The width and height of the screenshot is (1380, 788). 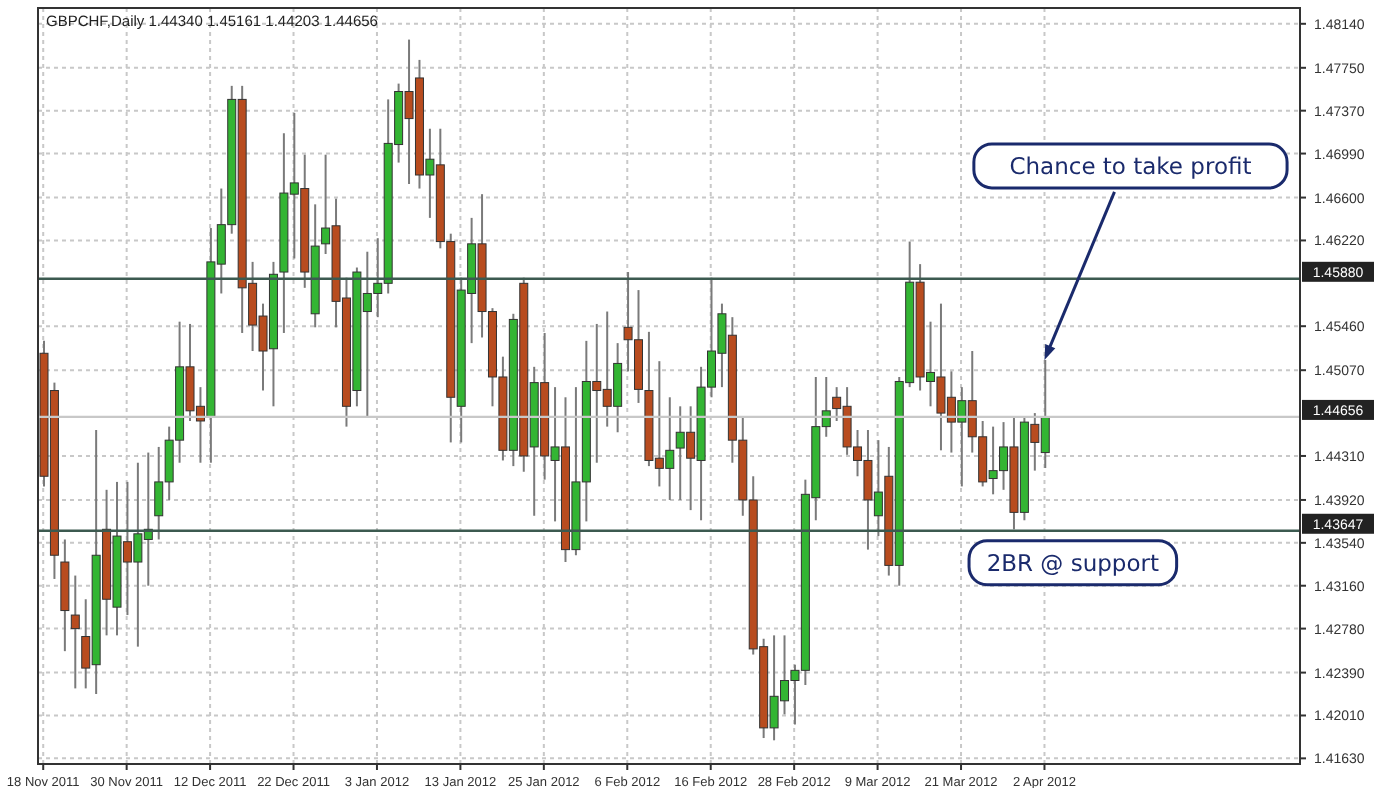 I want to click on annotation: Chance to take profit, so click(x=1131, y=165).